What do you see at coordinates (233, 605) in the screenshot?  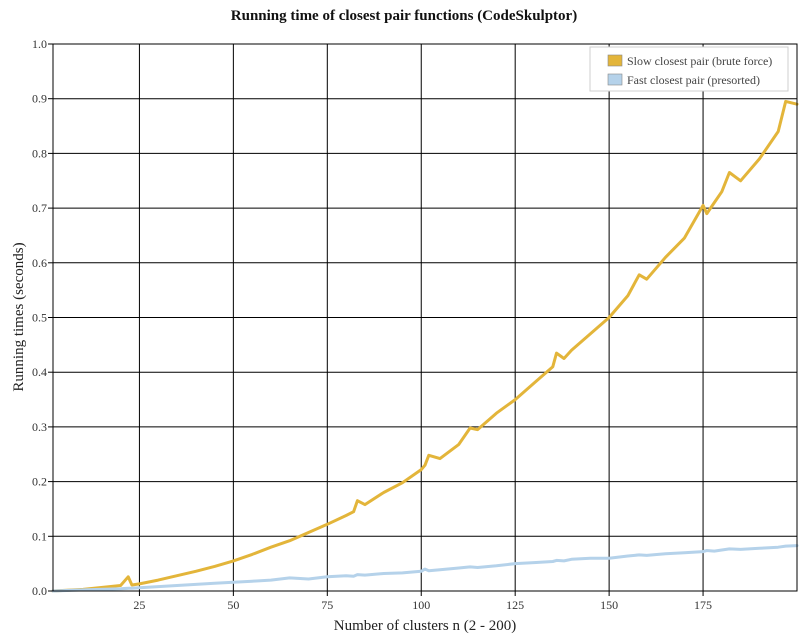 I see `x-tick-label: 50` at bounding box center [233, 605].